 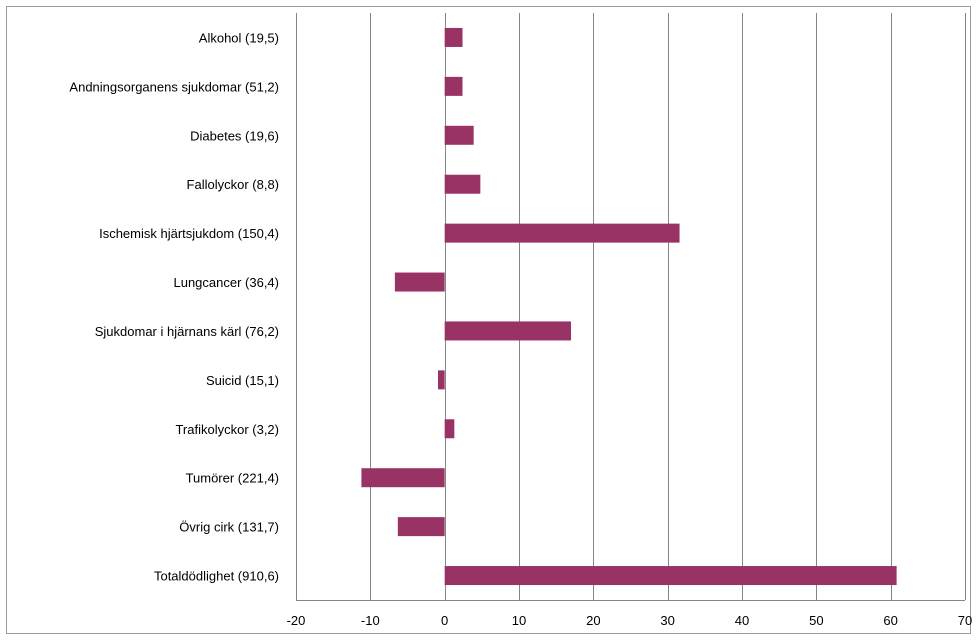 I want to click on x-tick-label: 40, so click(x=742, y=620).